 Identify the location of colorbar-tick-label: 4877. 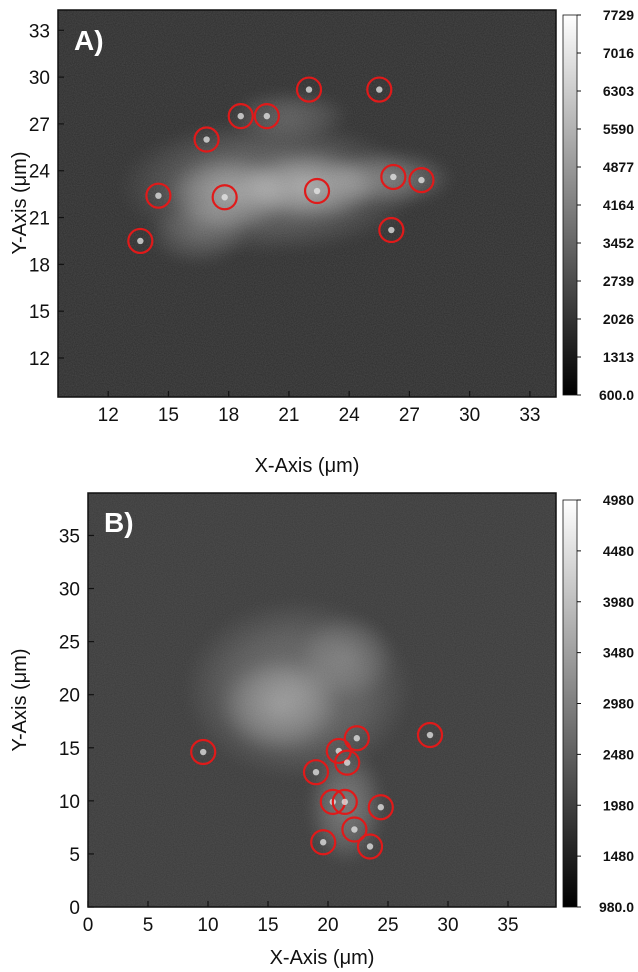
(618, 167).